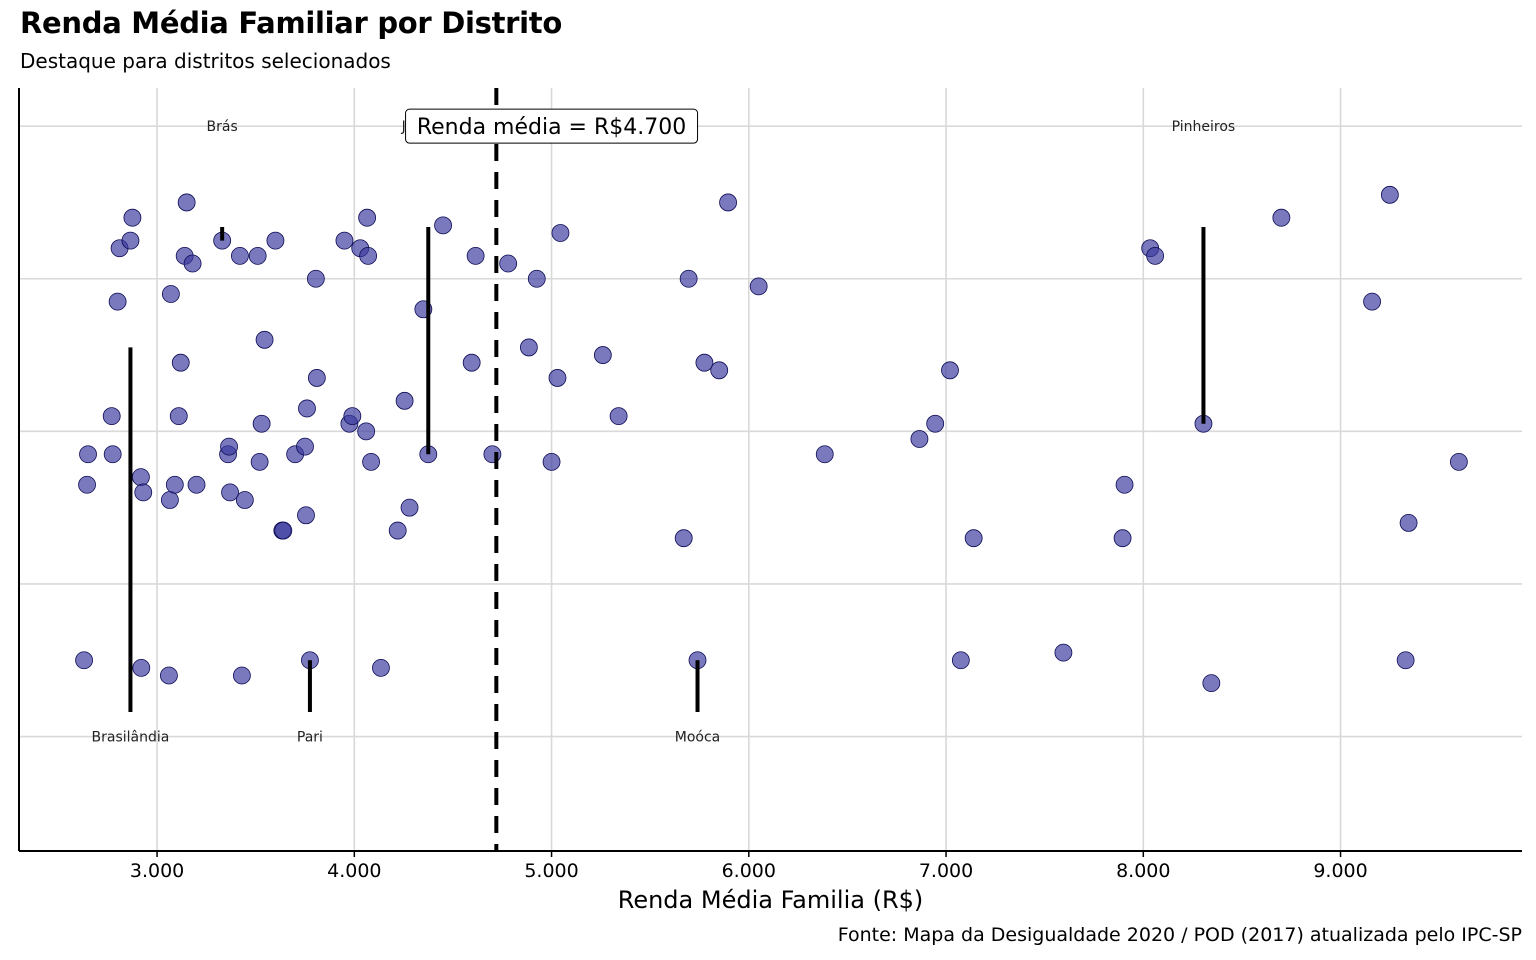 This screenshot has width=1536, height=960. Describe the element at coordinates (1340, 871) in the screenshot. I see `x-tick-label: 9.000` at that location.